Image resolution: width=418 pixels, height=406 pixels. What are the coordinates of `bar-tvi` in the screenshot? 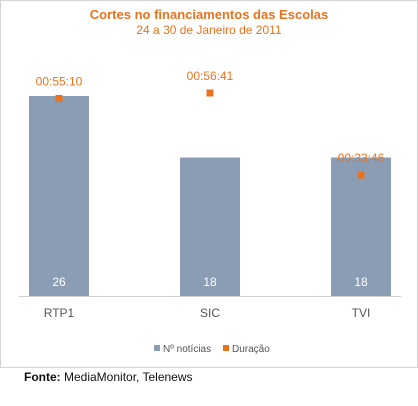 It's located at (361, 226).